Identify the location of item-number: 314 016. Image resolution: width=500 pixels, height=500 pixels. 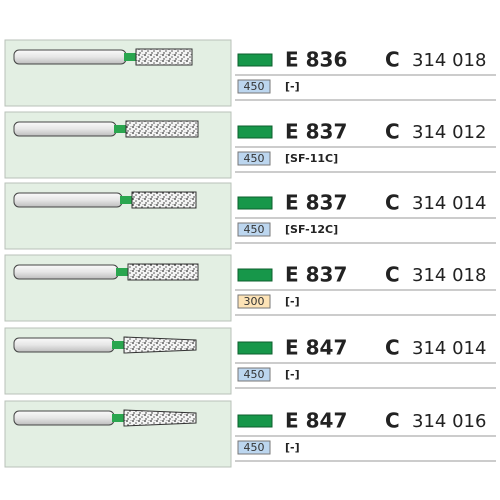
(449, 421).